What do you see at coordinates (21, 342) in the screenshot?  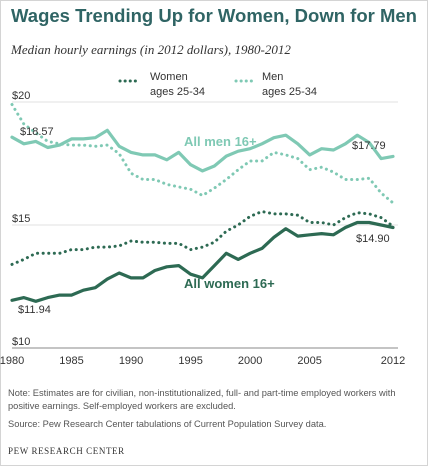 I see `y-tick-label-10: $10` at bounding box center [21, 342].